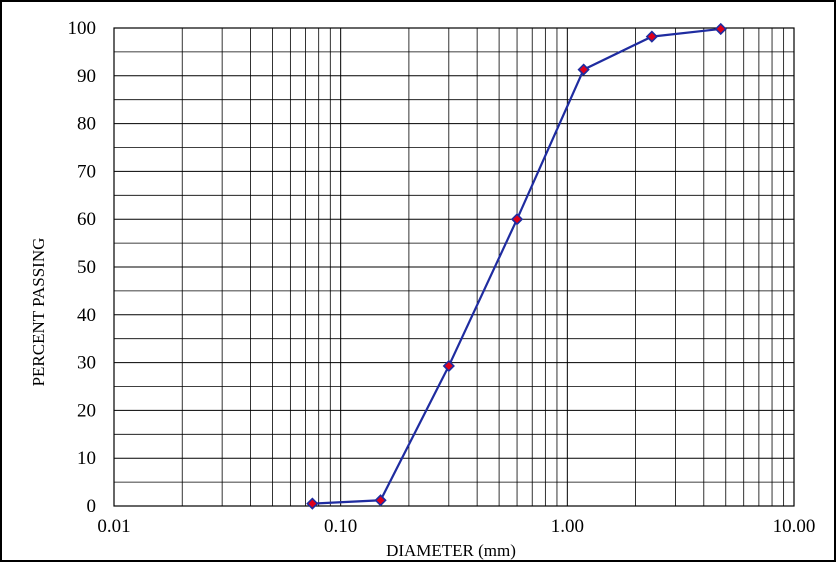  I want to click on y-tick-label: 40, so click(86, 315).